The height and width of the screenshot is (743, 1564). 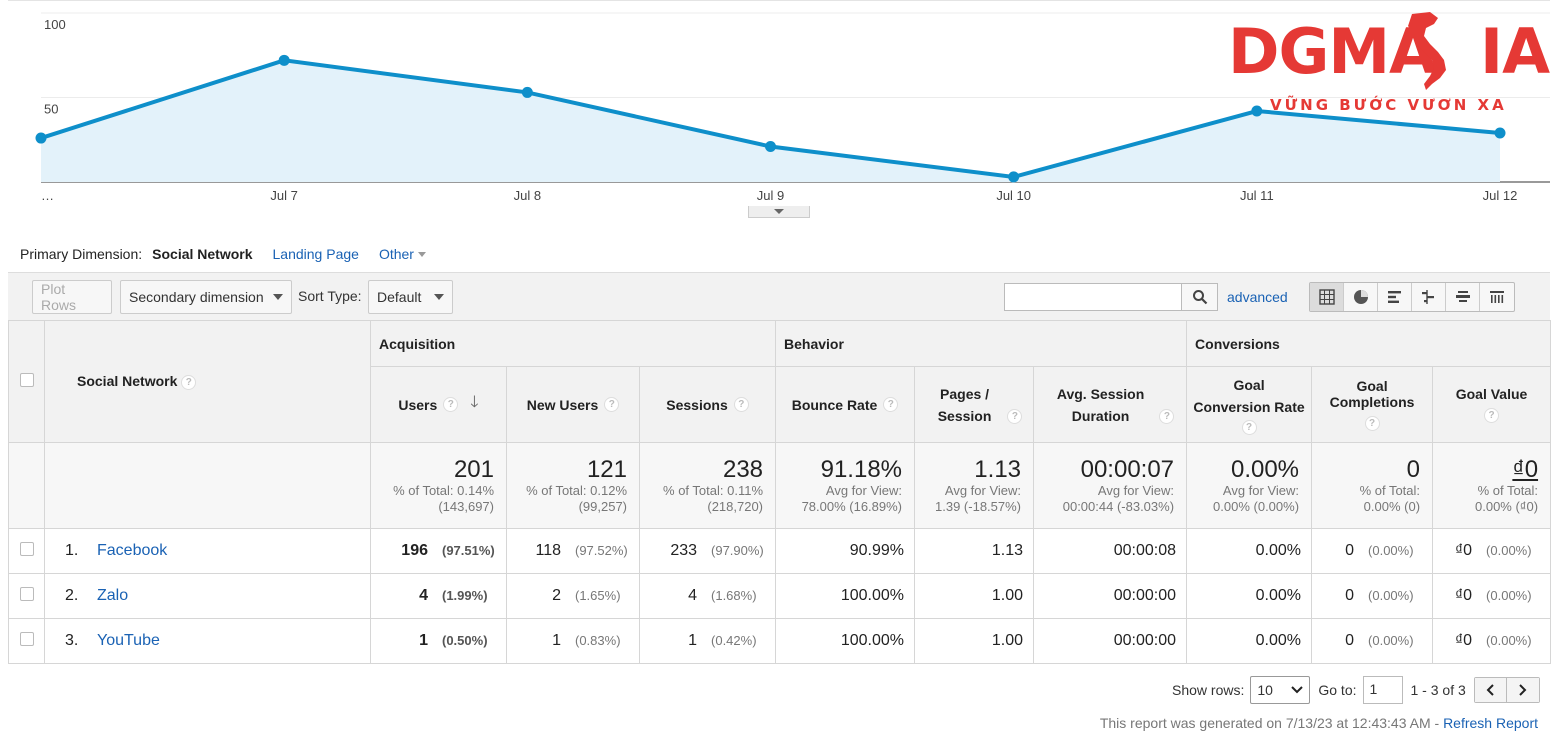 What do you see at coordinates (26, 380) in the screenshot?
I see `select-all-checkbox` at bounding box center [26, 380].